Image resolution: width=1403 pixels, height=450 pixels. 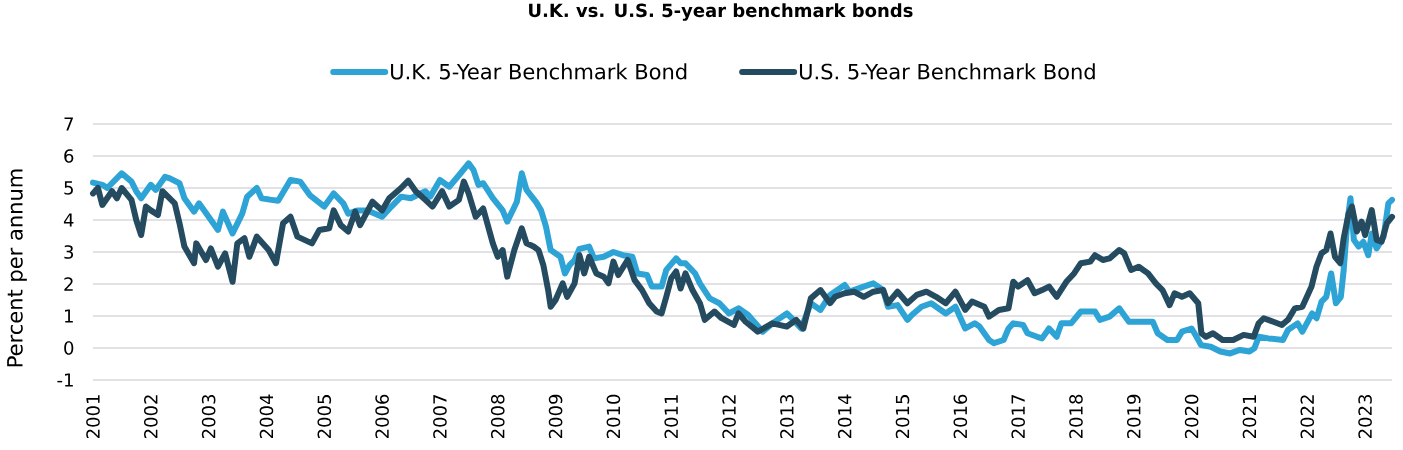 I want to click on y-tick-label: 7, so click(x=68, y=124).